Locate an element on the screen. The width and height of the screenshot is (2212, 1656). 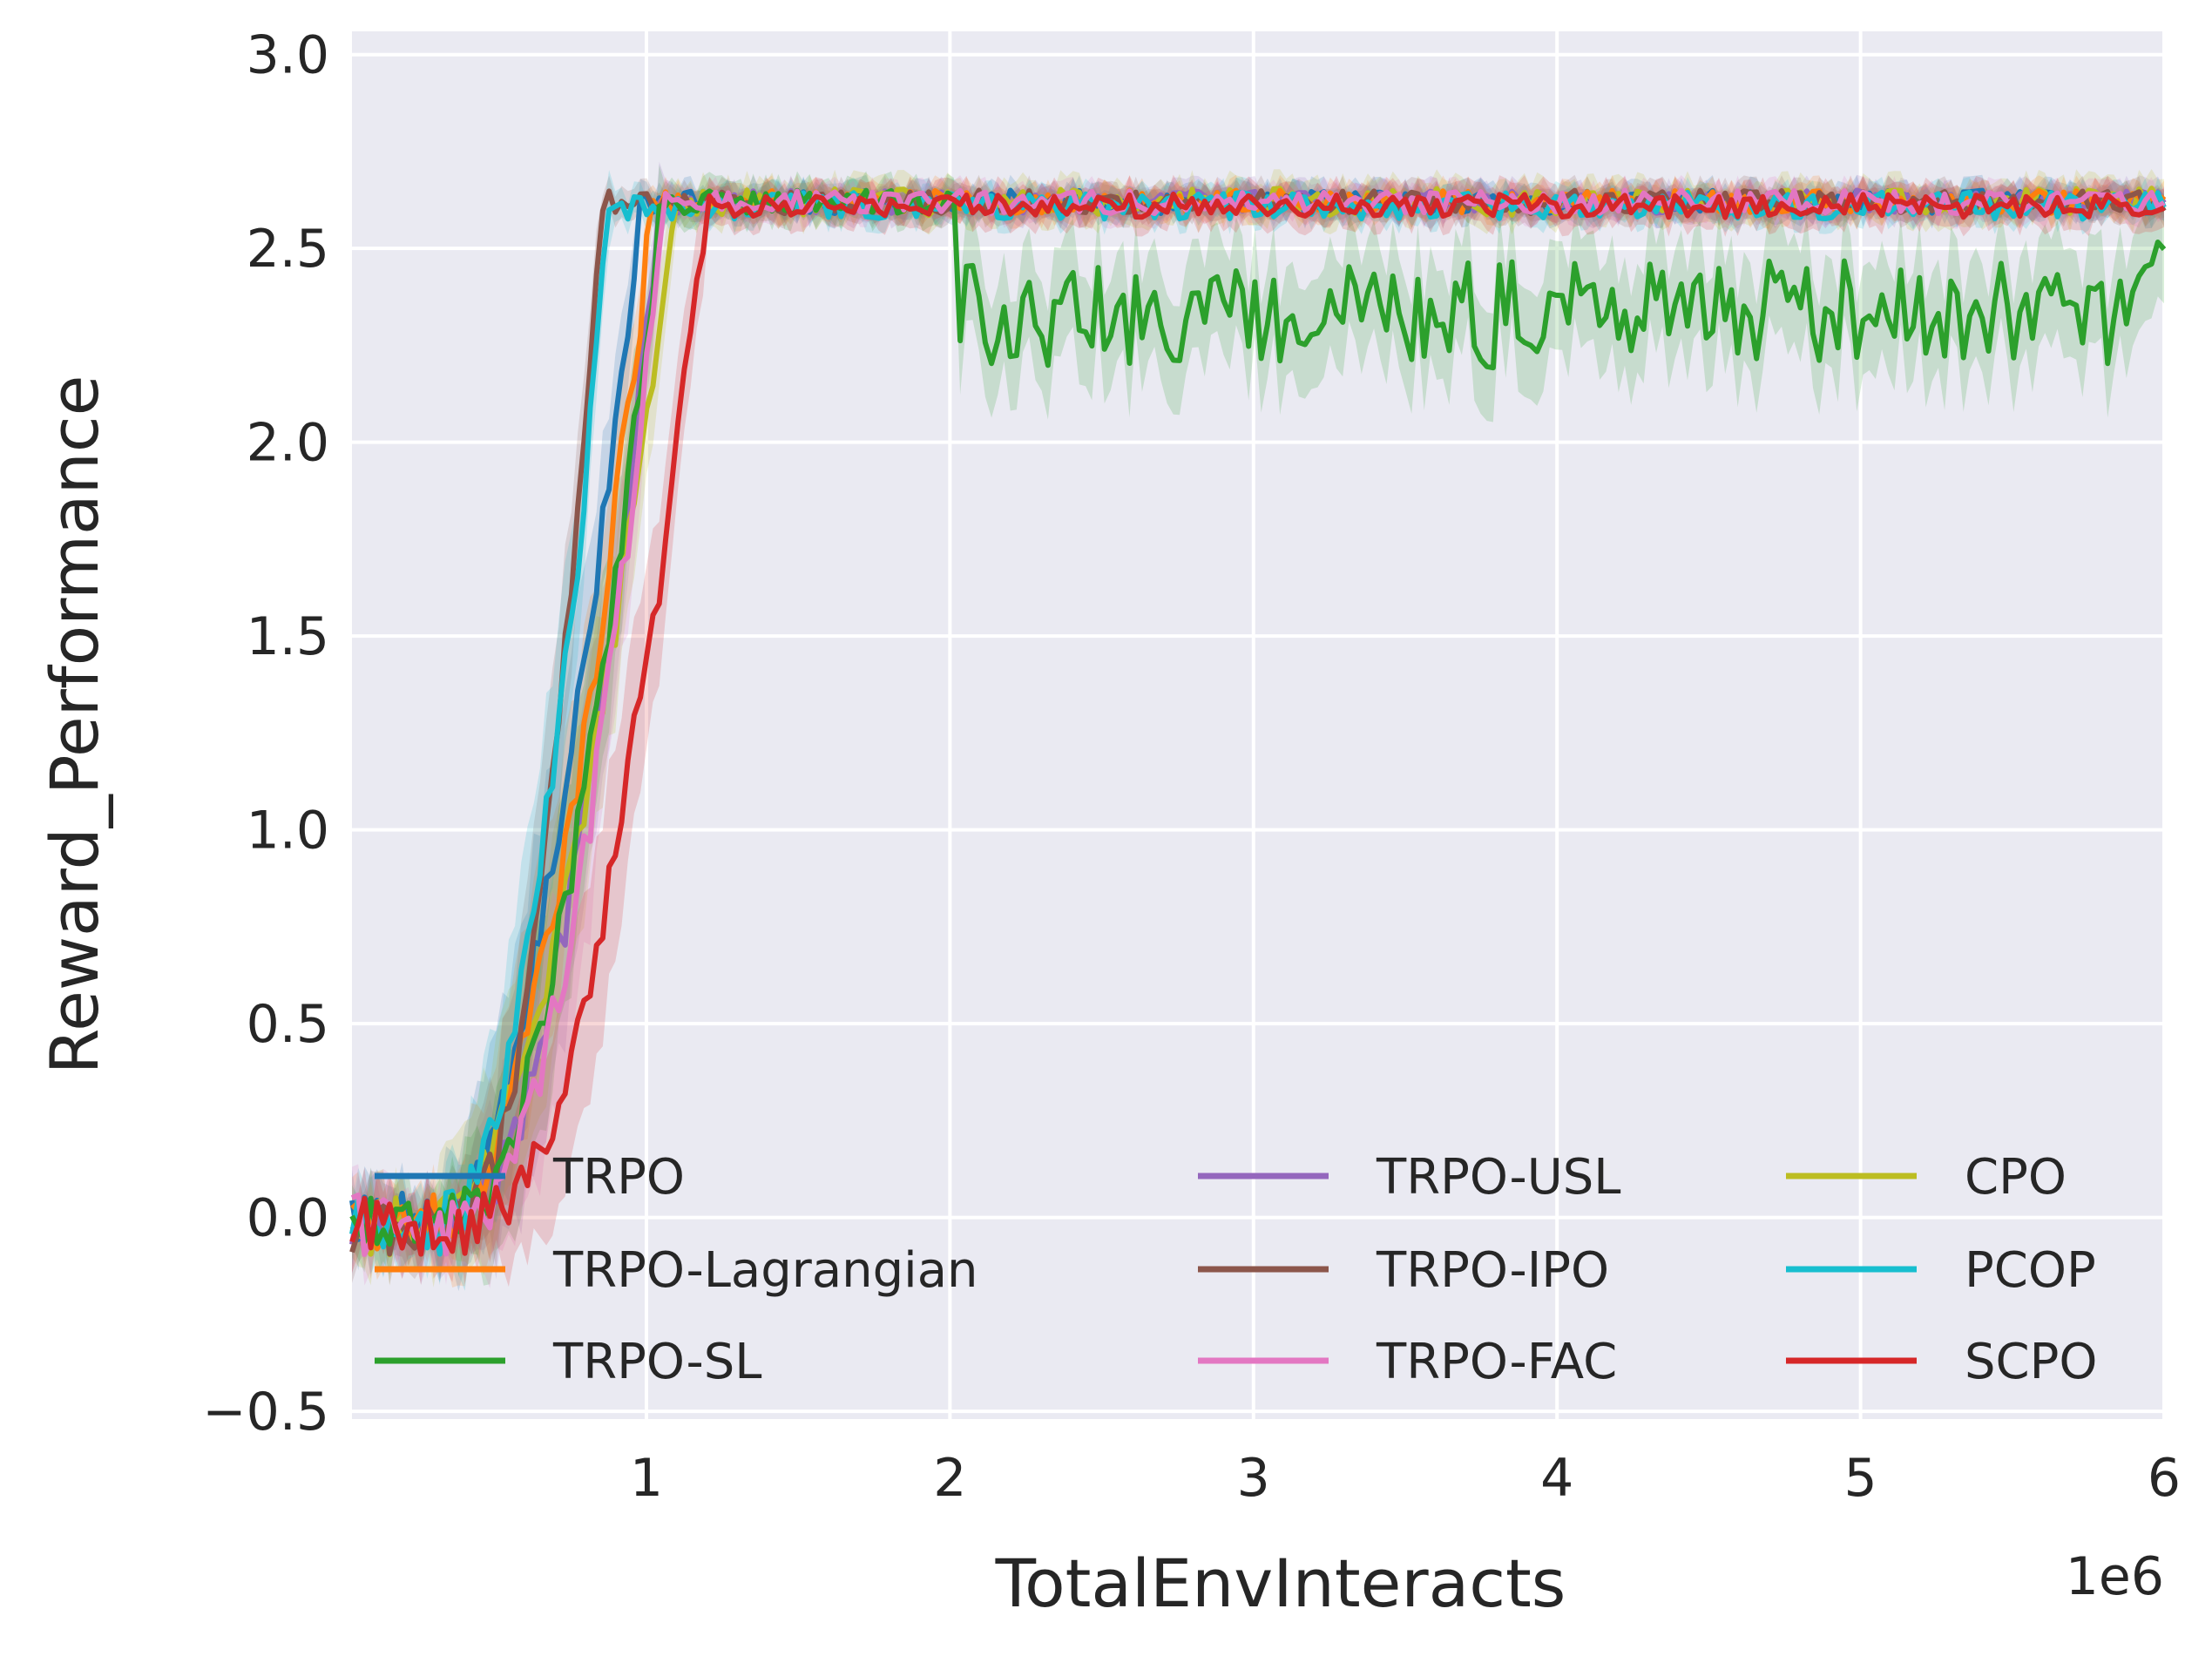
x-offset-label: 1e6 is located at coordinates (2115, 1576).